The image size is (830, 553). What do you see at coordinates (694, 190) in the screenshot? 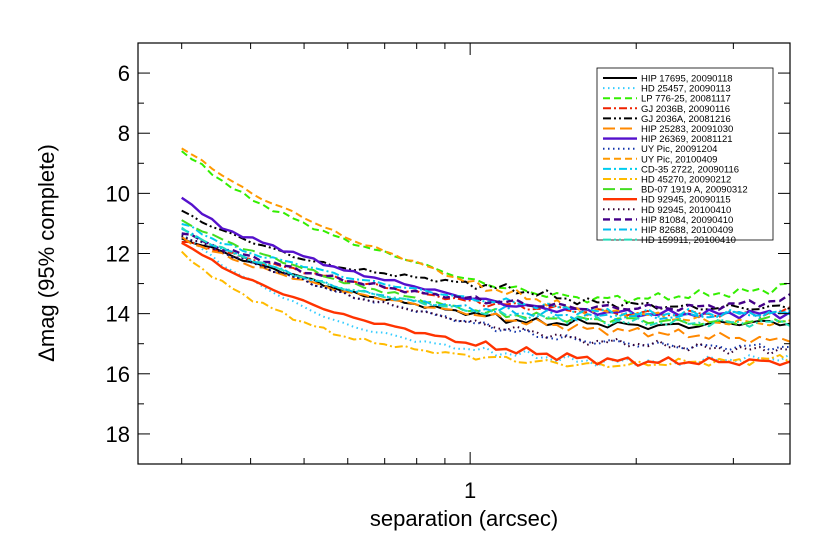
I see `legend-label: BD-07 1919 A, 20090312` at bounding box center [694, 190].